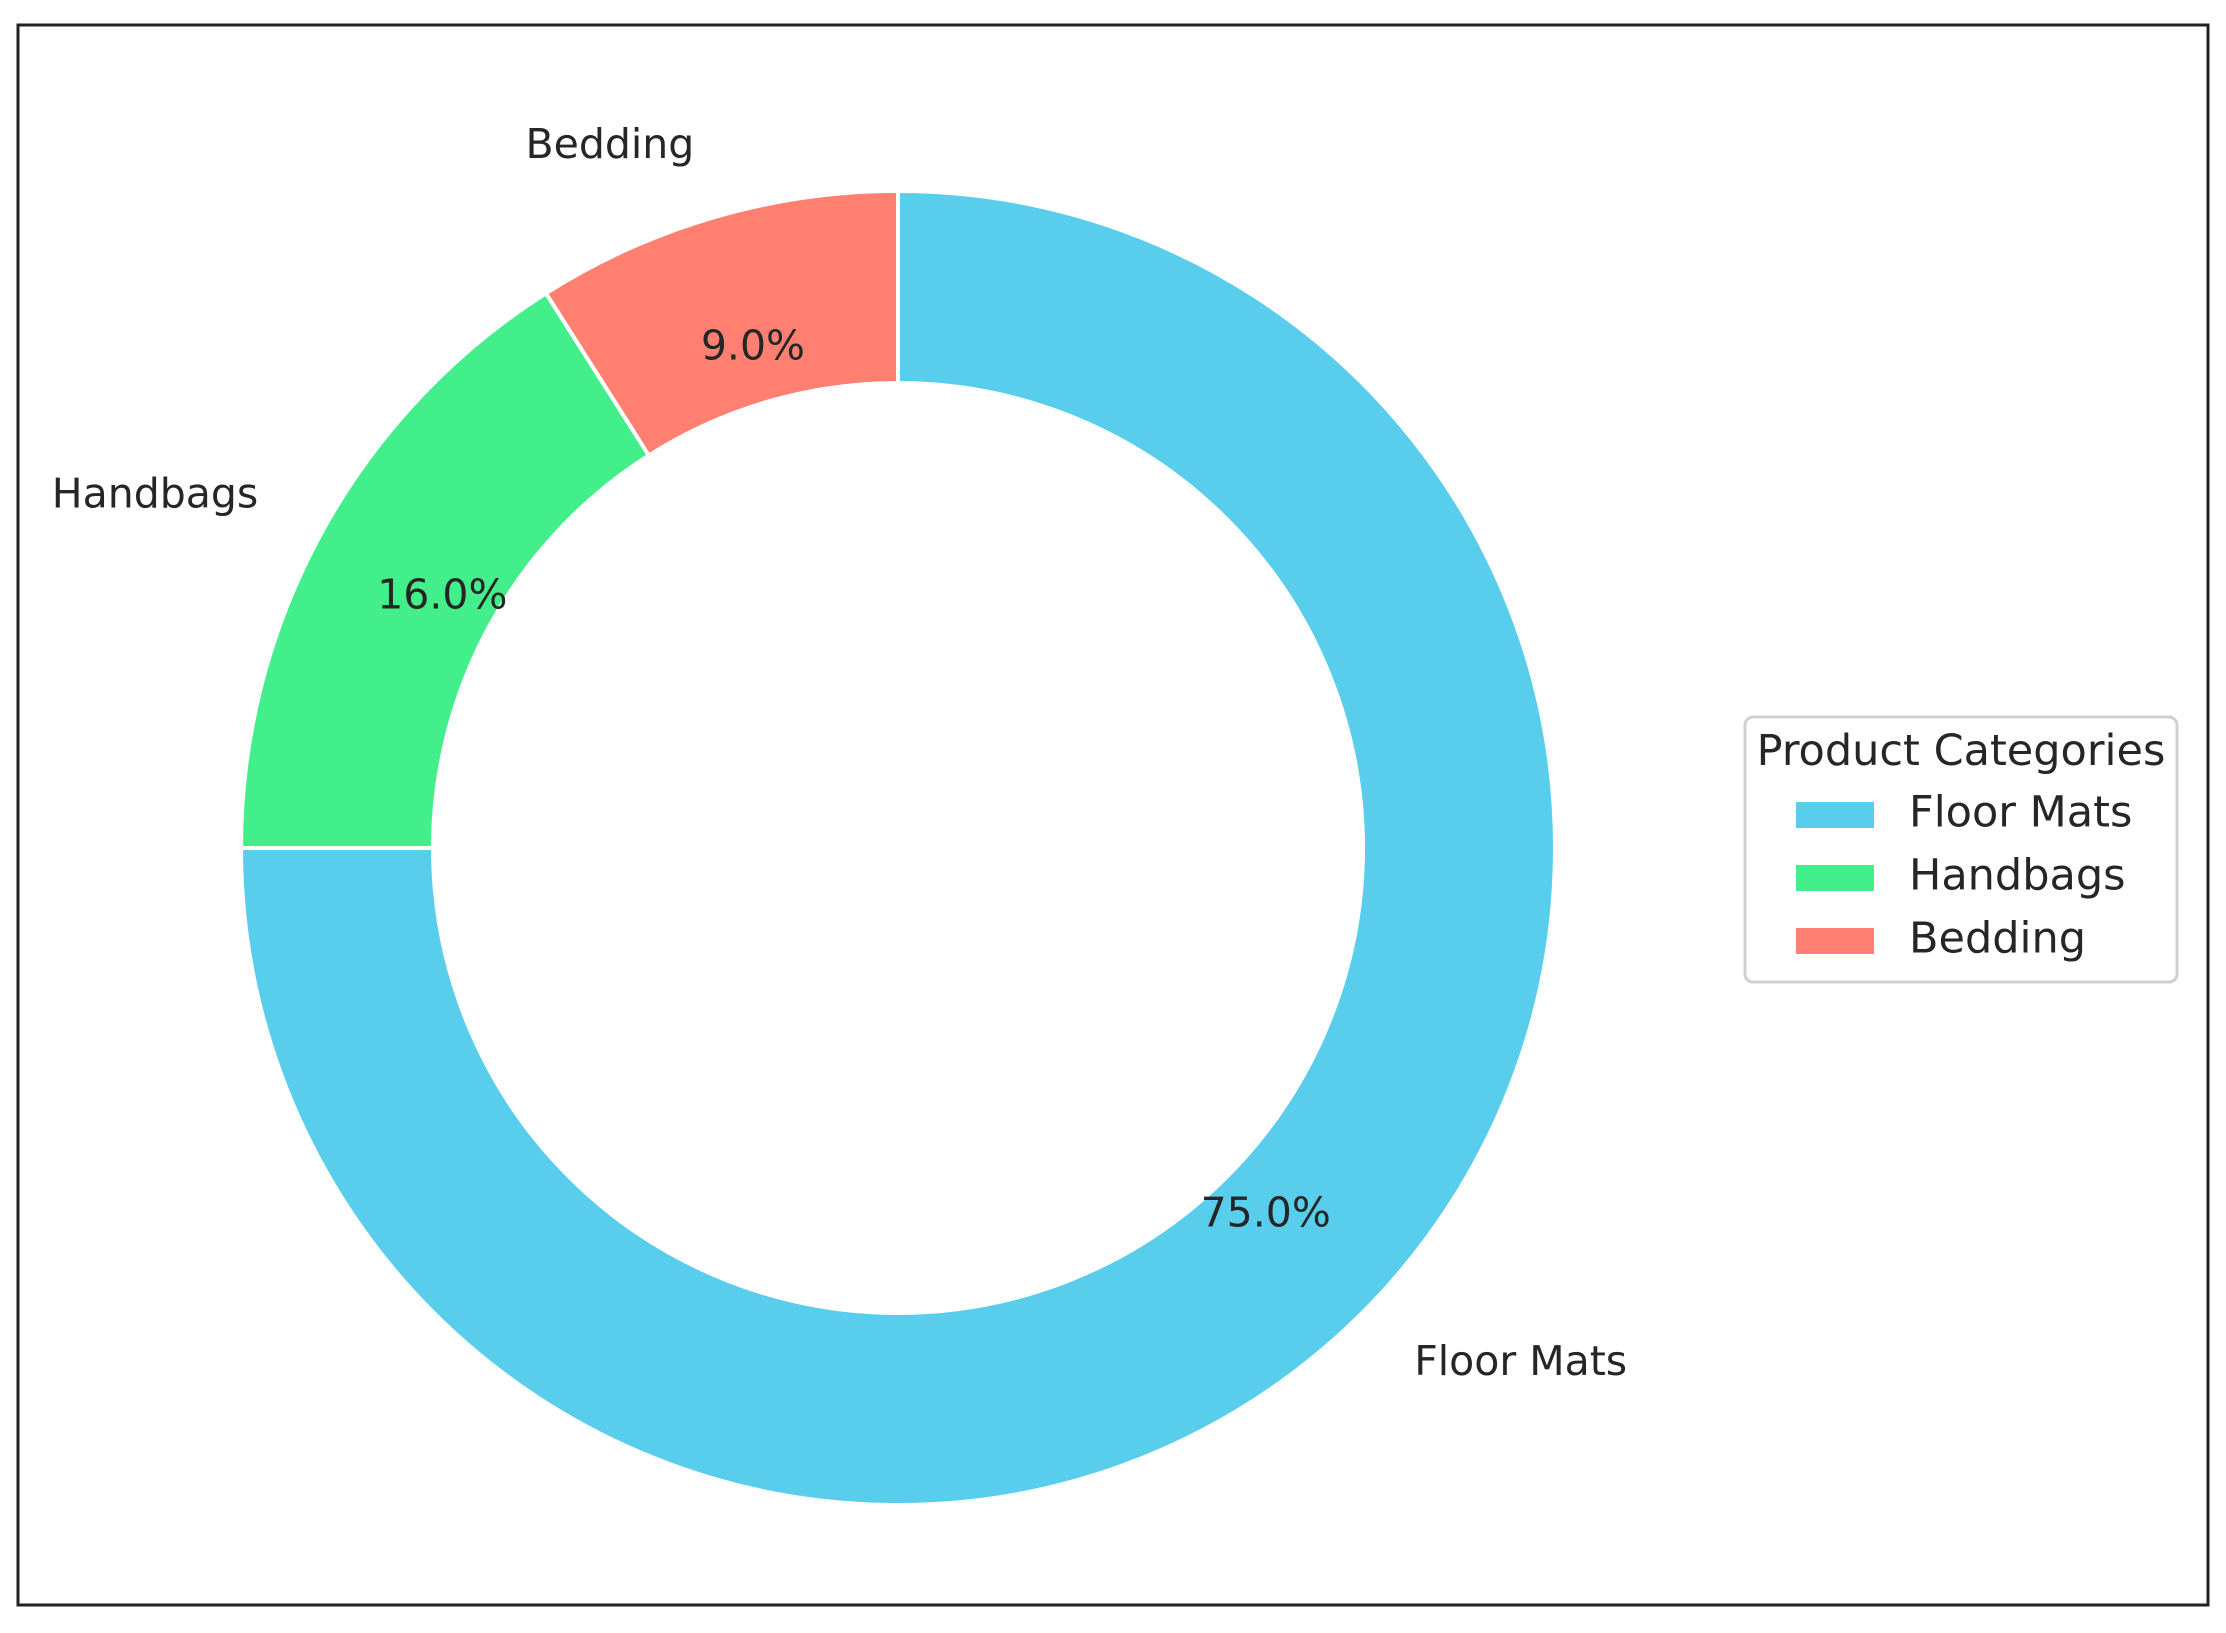  What do you see at coordinates (1266, 1213) in the screenshot?
I see `percent-label-floor-mats: 75.0%` at bounding box center [1266, 1213].